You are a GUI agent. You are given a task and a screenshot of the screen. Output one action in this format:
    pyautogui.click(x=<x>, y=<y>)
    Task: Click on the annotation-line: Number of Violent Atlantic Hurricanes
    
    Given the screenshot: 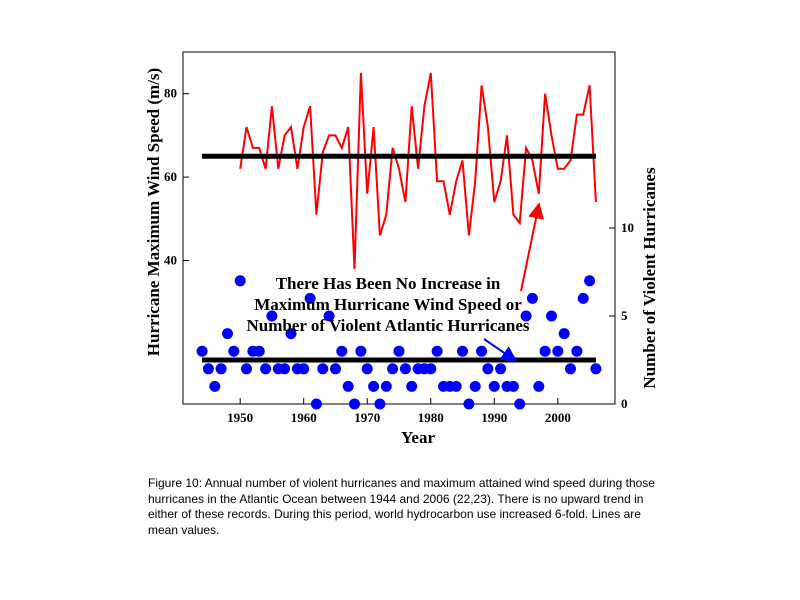 What is the action you would take?
    pyautogui.click(x=388, y=325)
    